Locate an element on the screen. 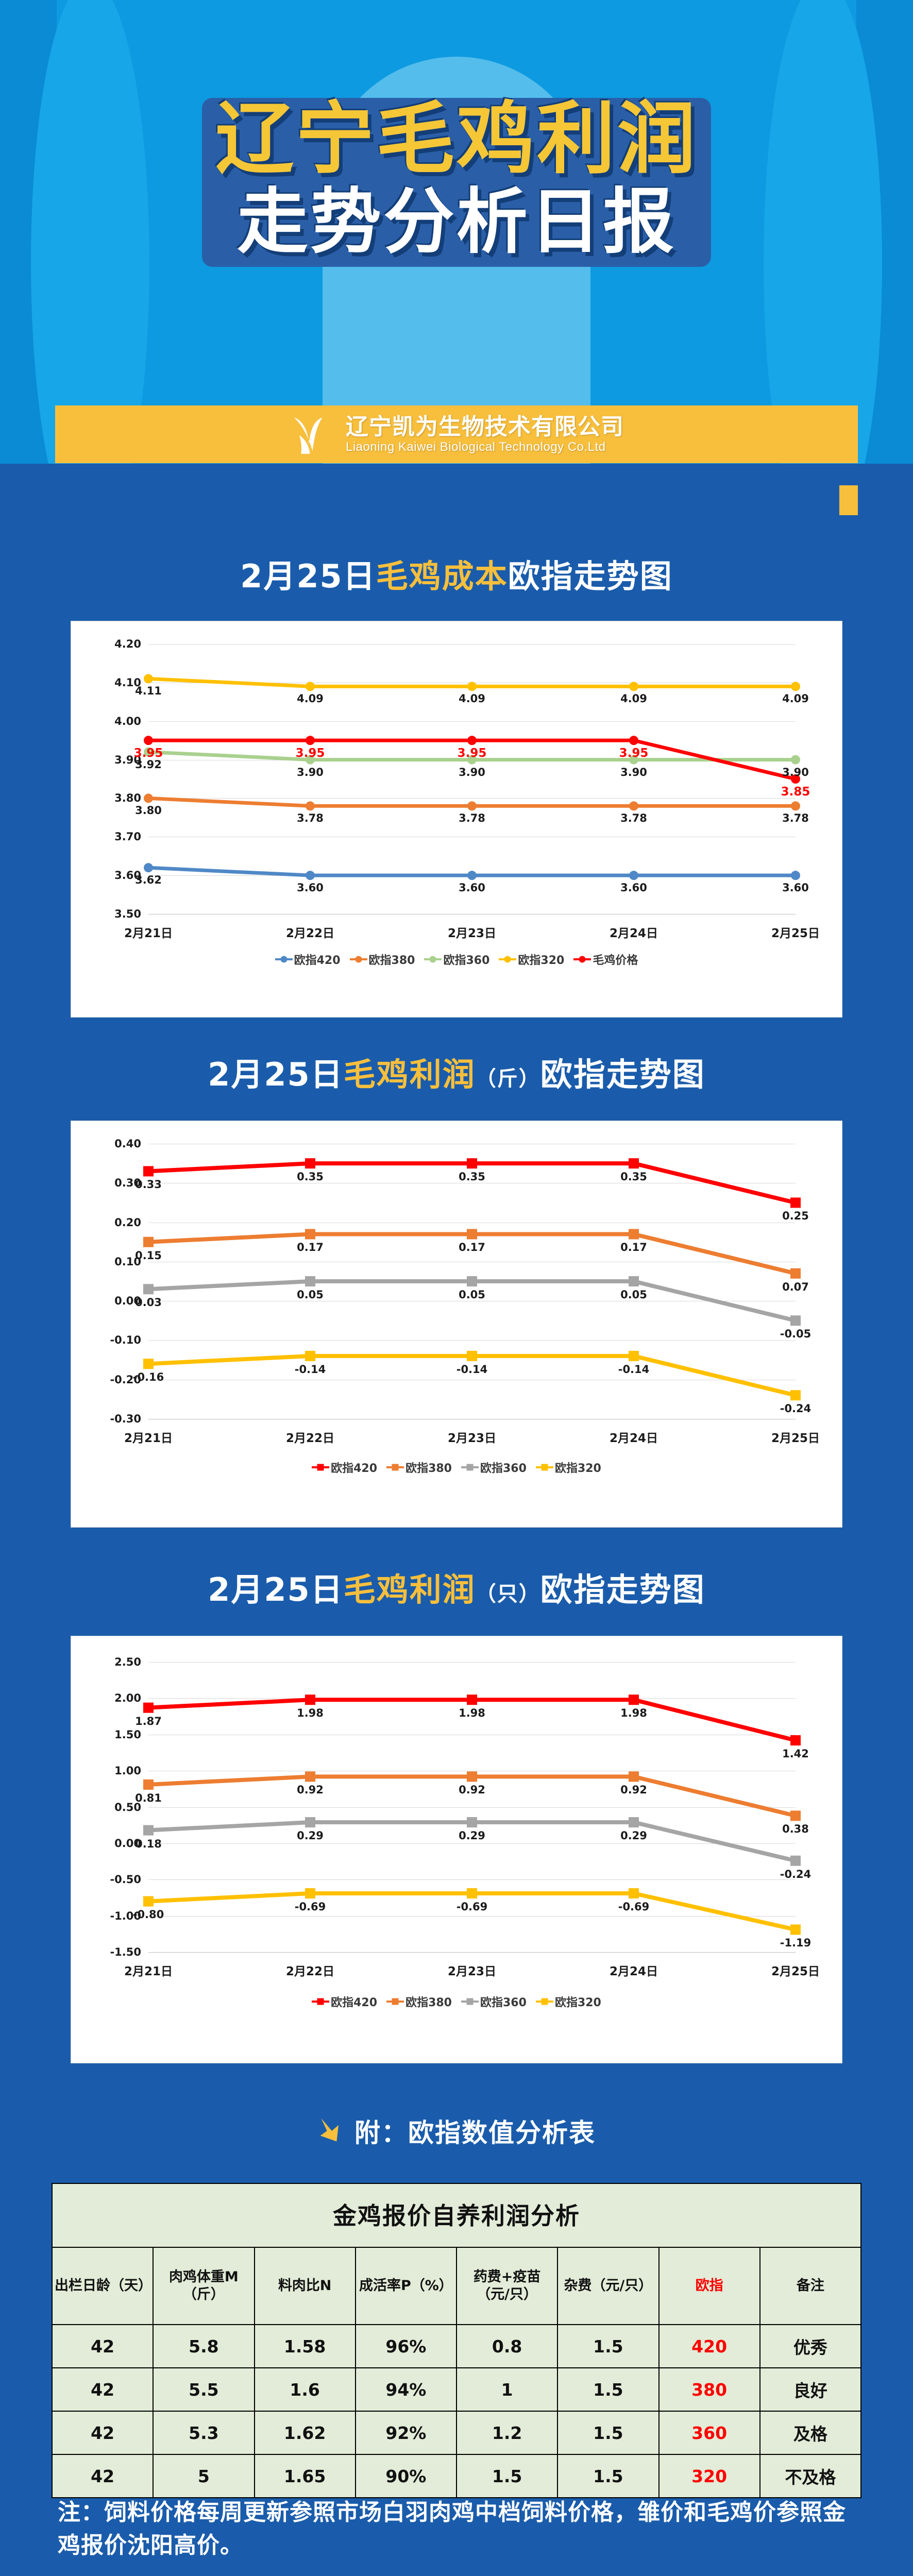  x-axis-tick-label: 2月25日 is located at coordinates (796, 933).